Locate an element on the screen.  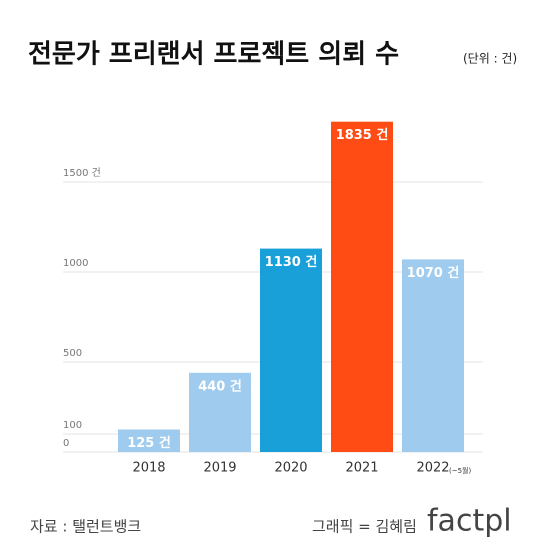
x-tick-label: 2018 is located at coordinates (148, 468).